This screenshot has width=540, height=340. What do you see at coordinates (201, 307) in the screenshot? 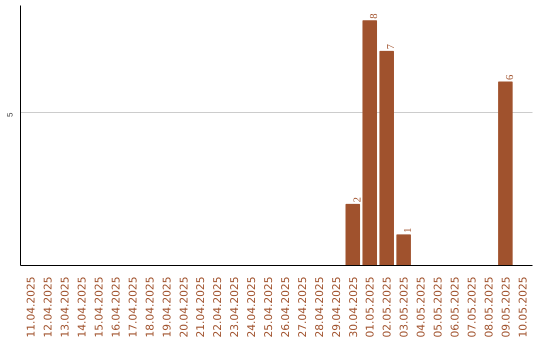
I see `x-tick-label: 21.04.2025` at bounding box center [201, 307].